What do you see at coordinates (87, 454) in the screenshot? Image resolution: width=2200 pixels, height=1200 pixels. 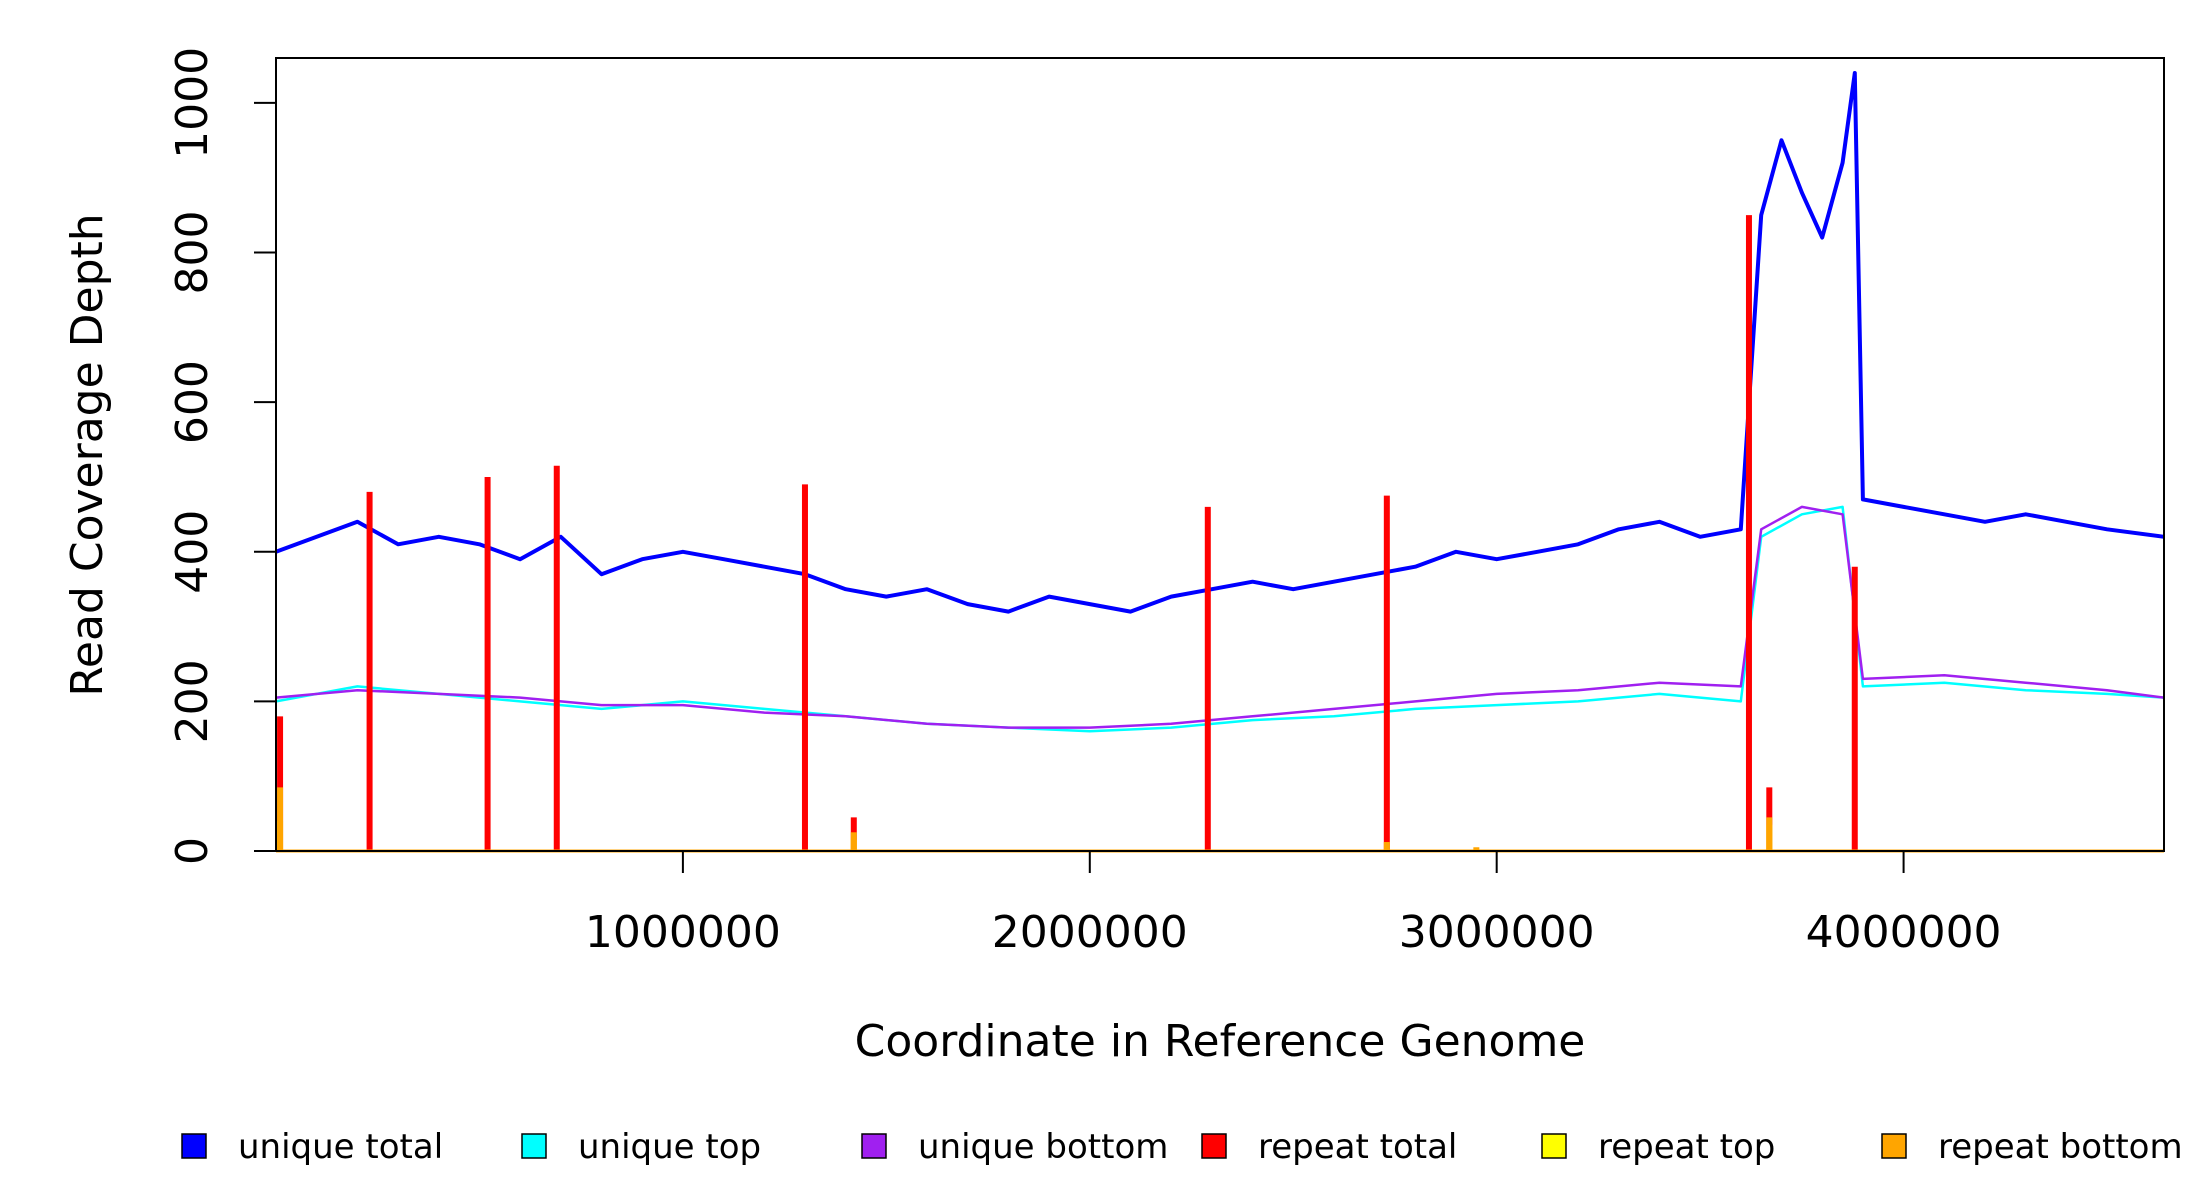 I see `y-axis-title: Read Coverage Depth` at bounding box center [87, 454].